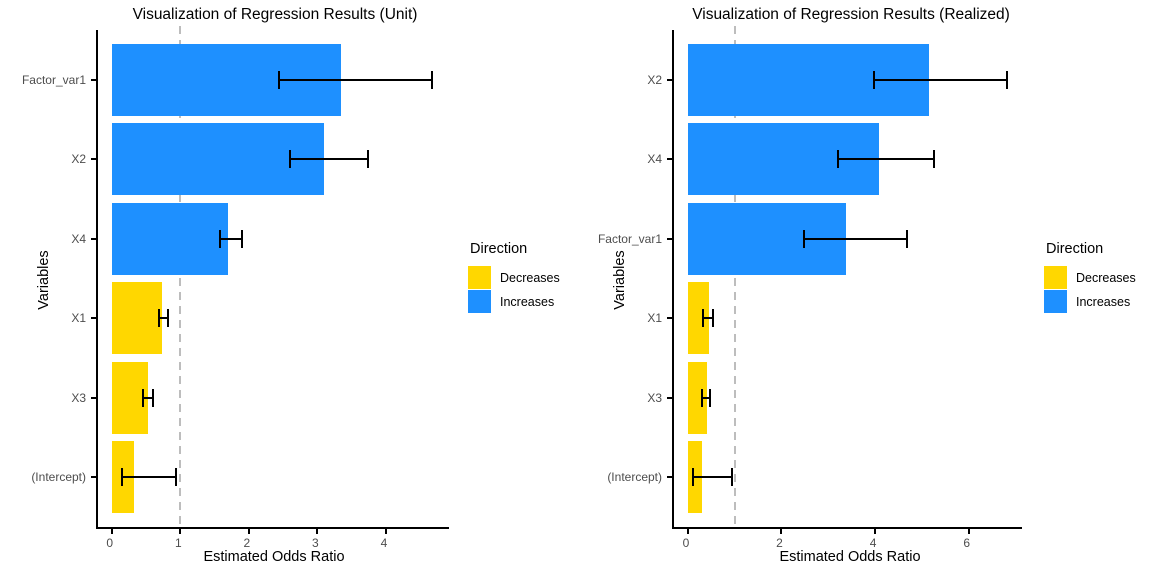  What do you see at coordinates (669, 397) in the screenshot?
I see `y-tick-X3` at bounding box center [669, 397].